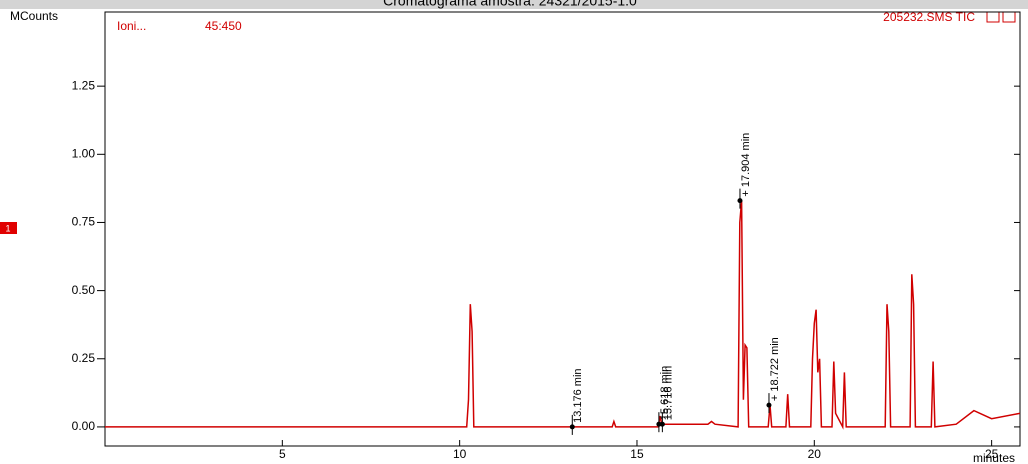  What do you see at coordinates (993, 17) in the screenshot?
I see `window-icon` at bounding box center [993, 17].